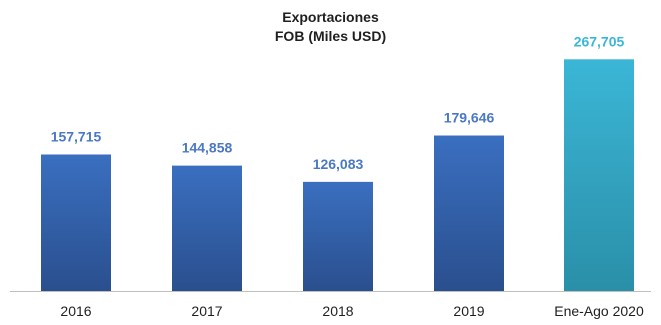 Image resolution: width=661 pixels, height=325 pixels. I want to click on x-tick-label-1: 2017, so click(206, 311).